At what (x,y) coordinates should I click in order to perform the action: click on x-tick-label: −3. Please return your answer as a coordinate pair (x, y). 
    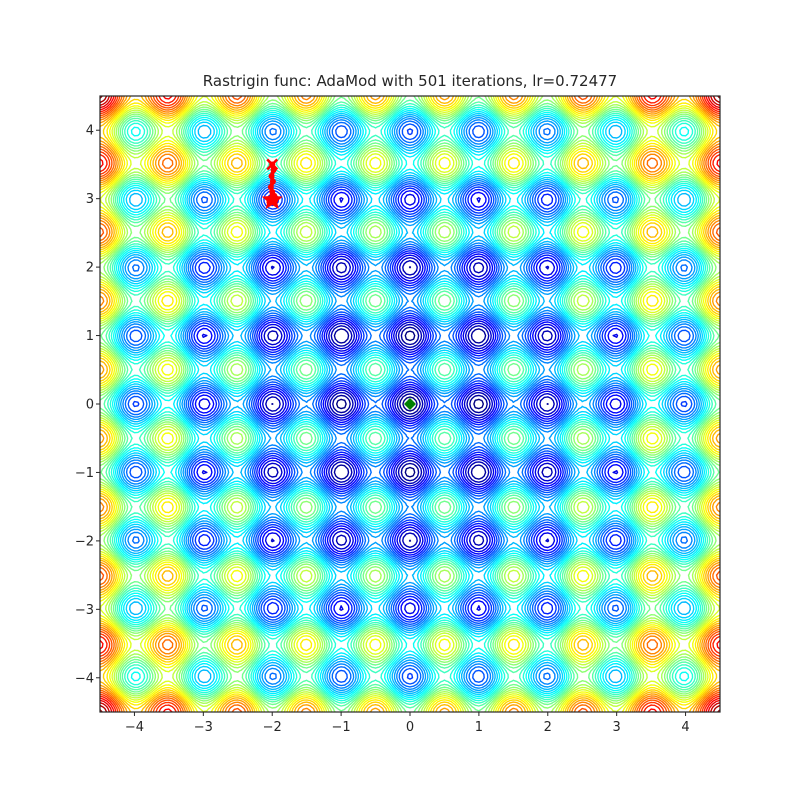
    Looking at the image, I should click on (203, 727).